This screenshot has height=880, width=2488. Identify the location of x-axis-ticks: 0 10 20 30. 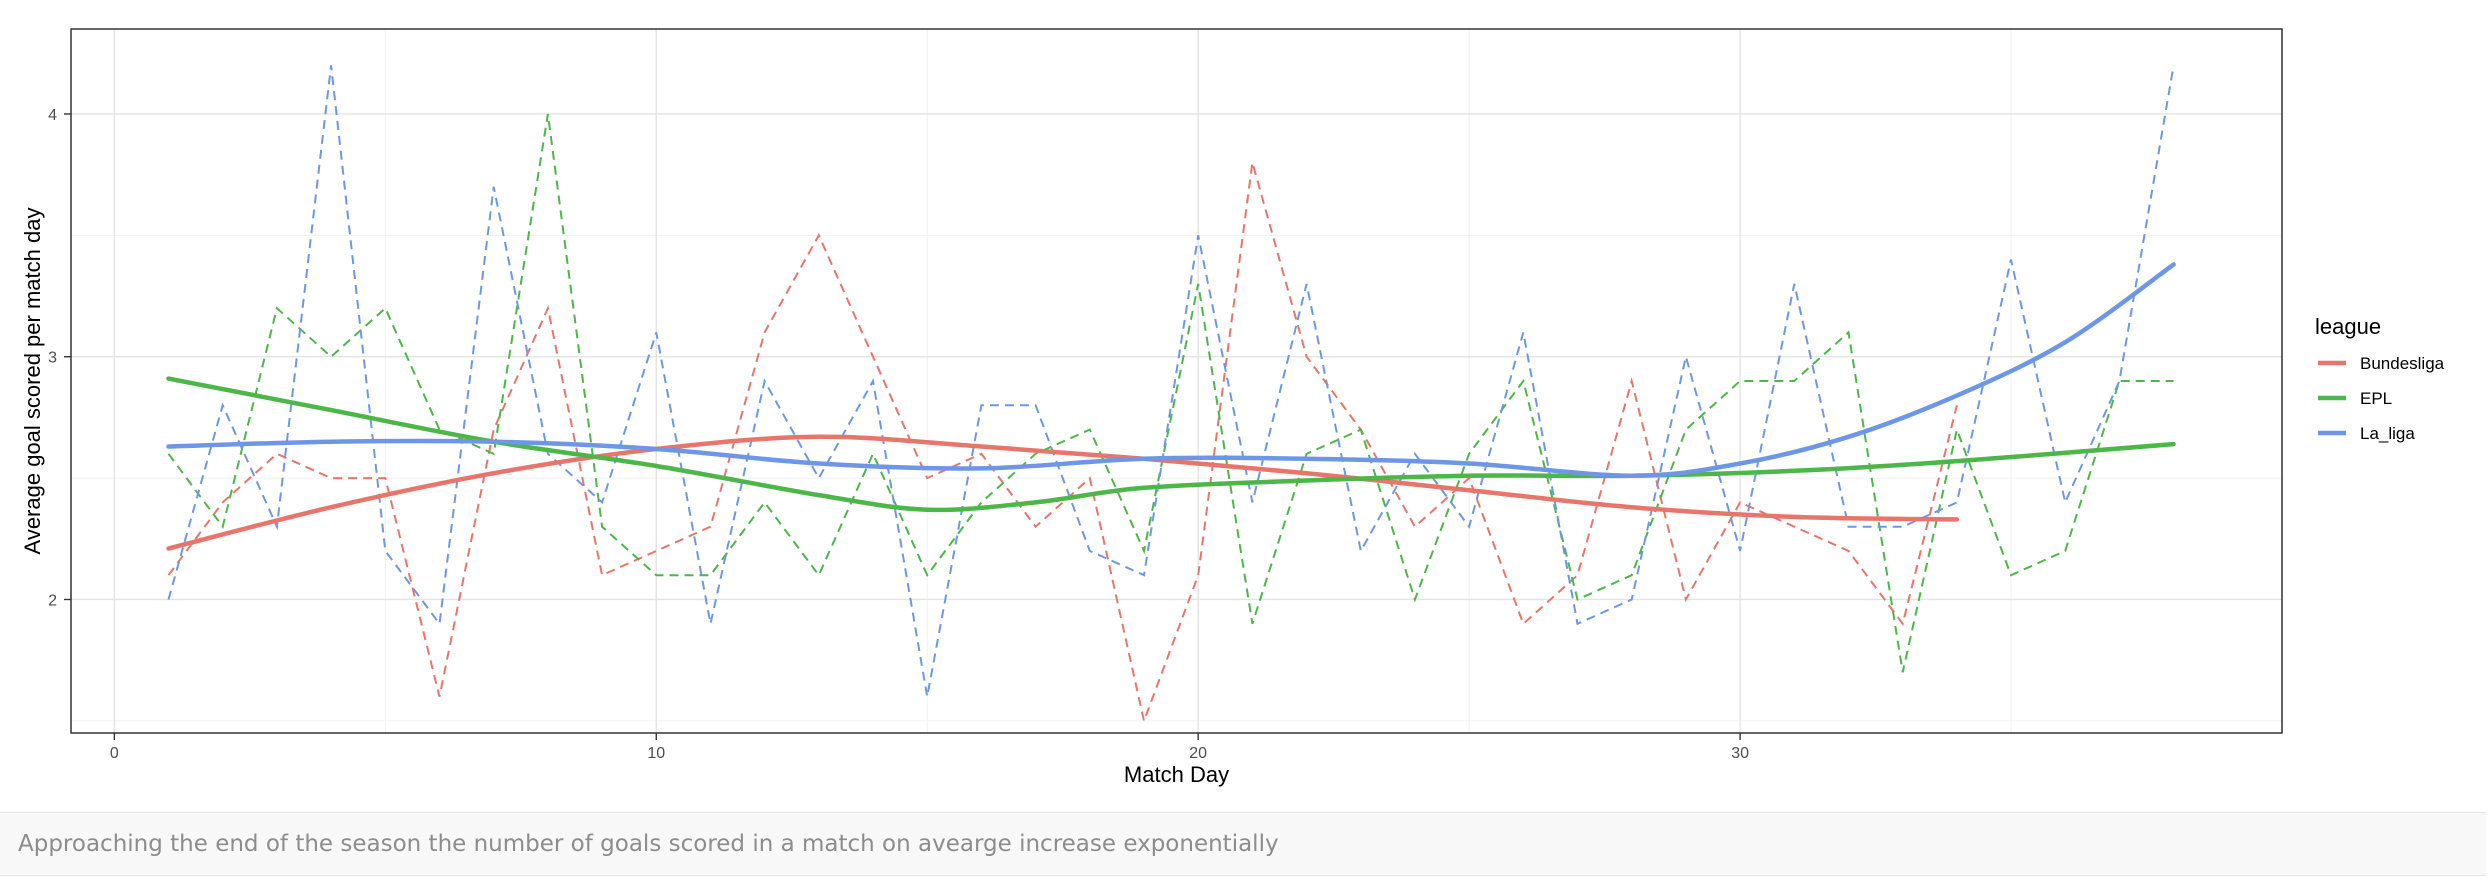
(929, 747).